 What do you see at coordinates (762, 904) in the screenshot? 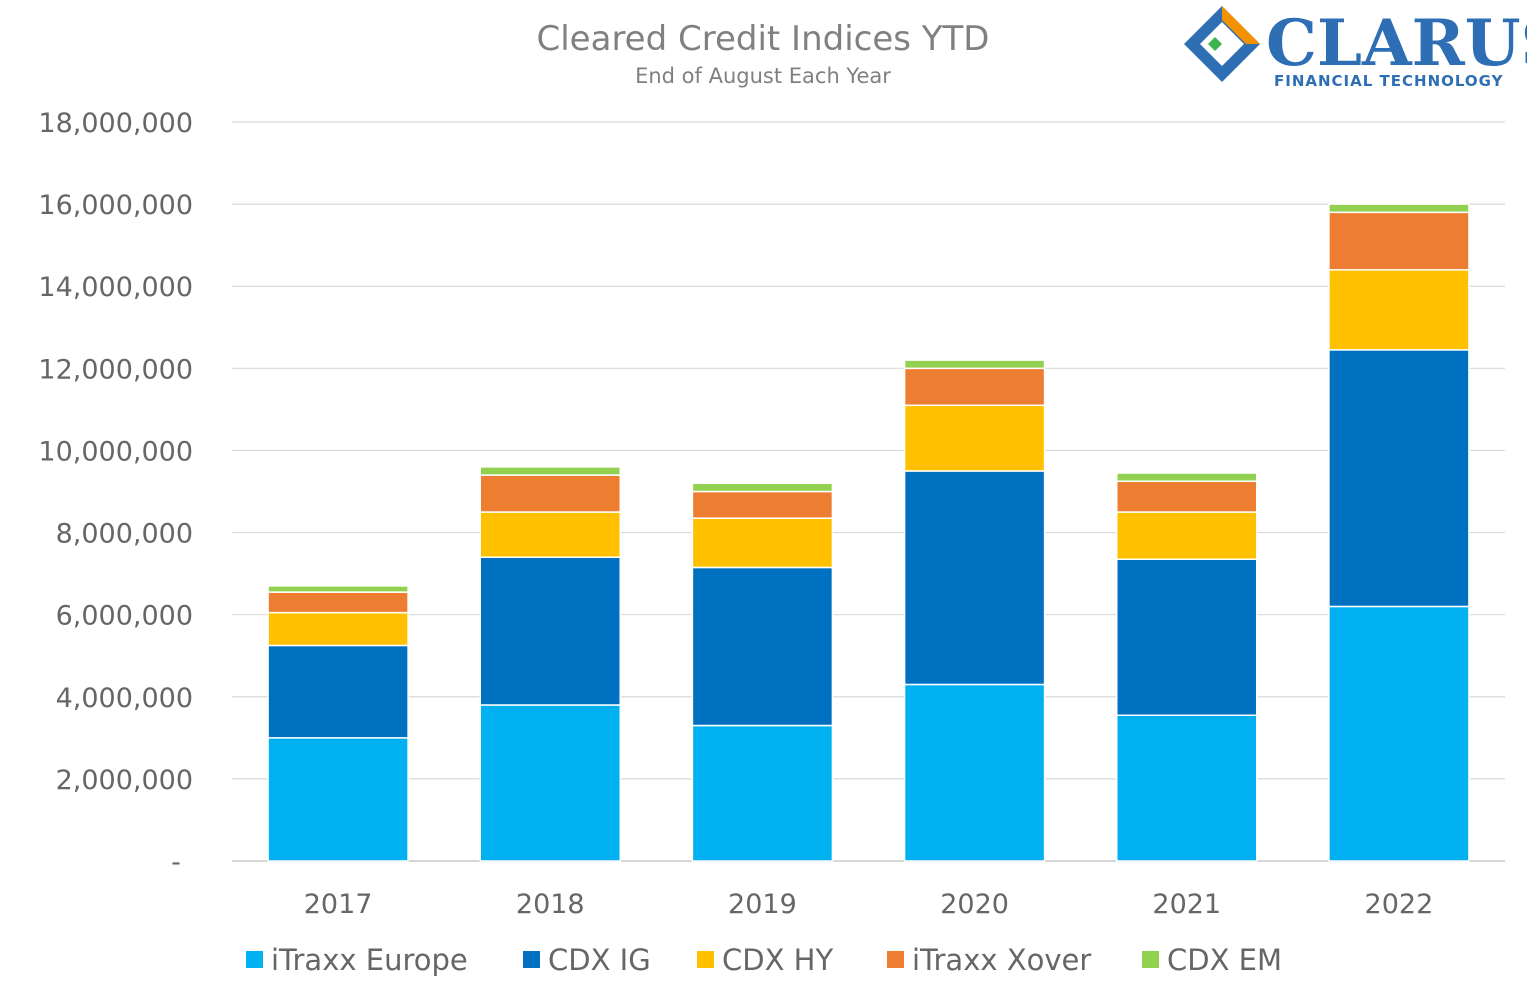
I see `x-tick-label: 2019` at bounding box center [762, 904].